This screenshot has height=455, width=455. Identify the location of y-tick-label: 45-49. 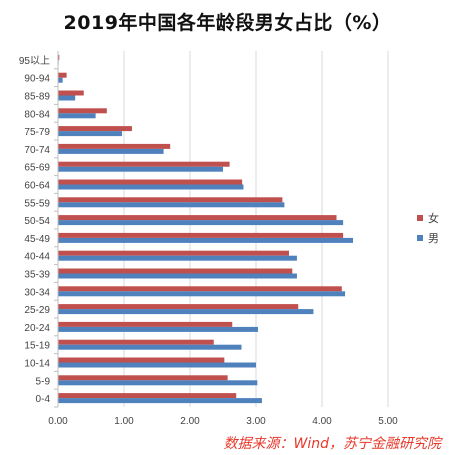
(37, 239).